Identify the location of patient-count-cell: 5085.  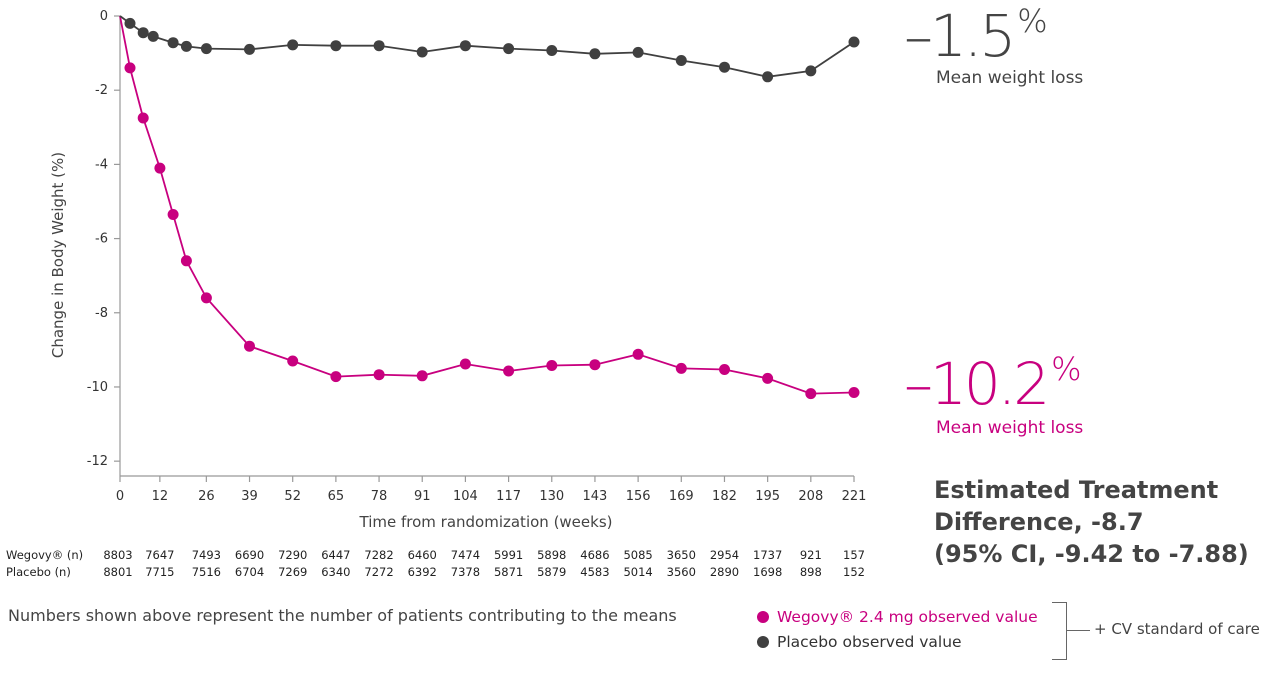
(638, 555).